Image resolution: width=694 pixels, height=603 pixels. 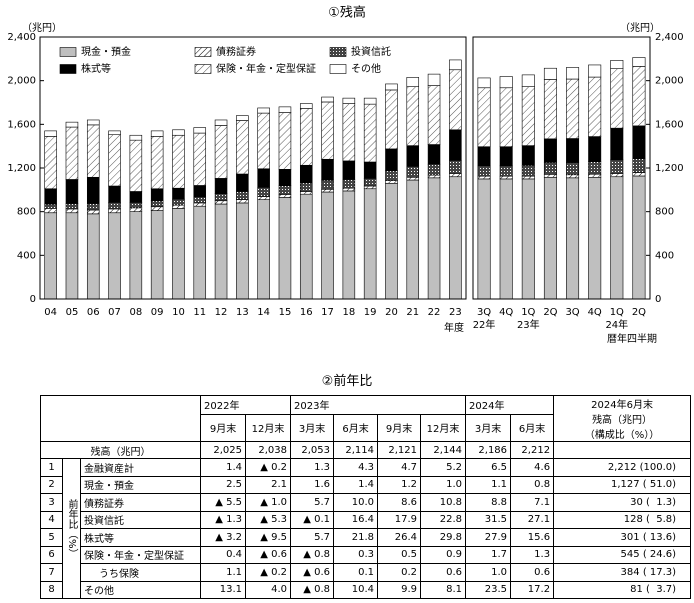 I want to click on y-tick-label: 2,000, so click(x=21, y=81).